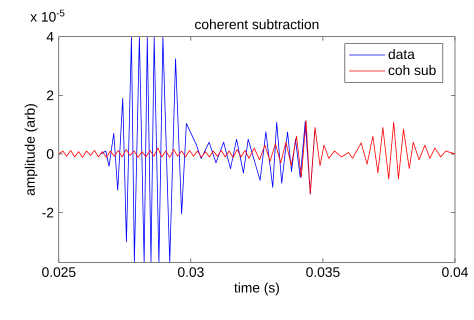 The image size is (474, 320). Describe the element at coordinates (50, 154) in the screenshot. I see `y-tick-label: 0` at that location.